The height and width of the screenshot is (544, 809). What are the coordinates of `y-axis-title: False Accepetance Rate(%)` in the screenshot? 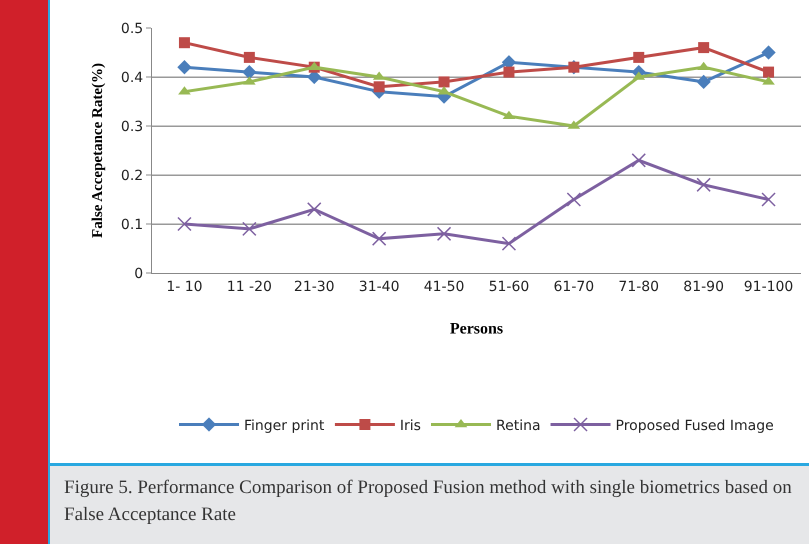 It's located at (98, 150).